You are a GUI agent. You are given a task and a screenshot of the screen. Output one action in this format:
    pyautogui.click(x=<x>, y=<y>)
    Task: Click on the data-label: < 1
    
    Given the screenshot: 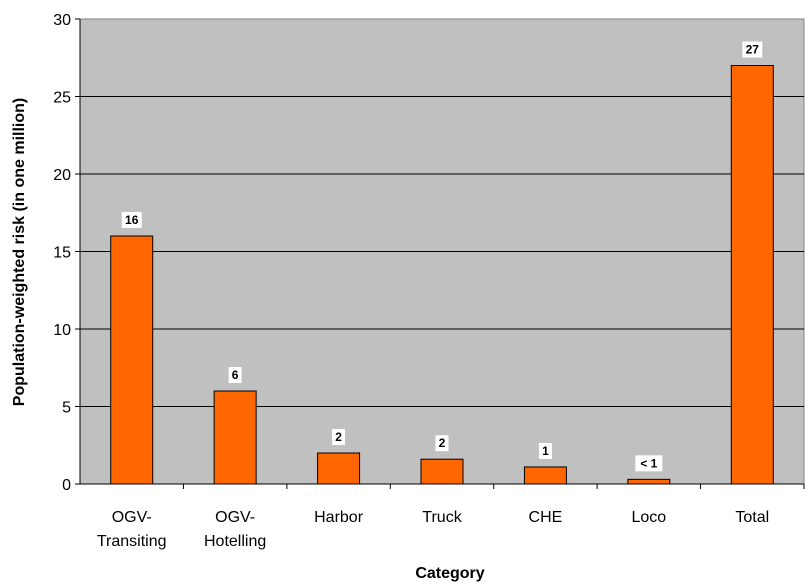 What is the action you would take?
    pyautogui.click(x=648, y=463)
    